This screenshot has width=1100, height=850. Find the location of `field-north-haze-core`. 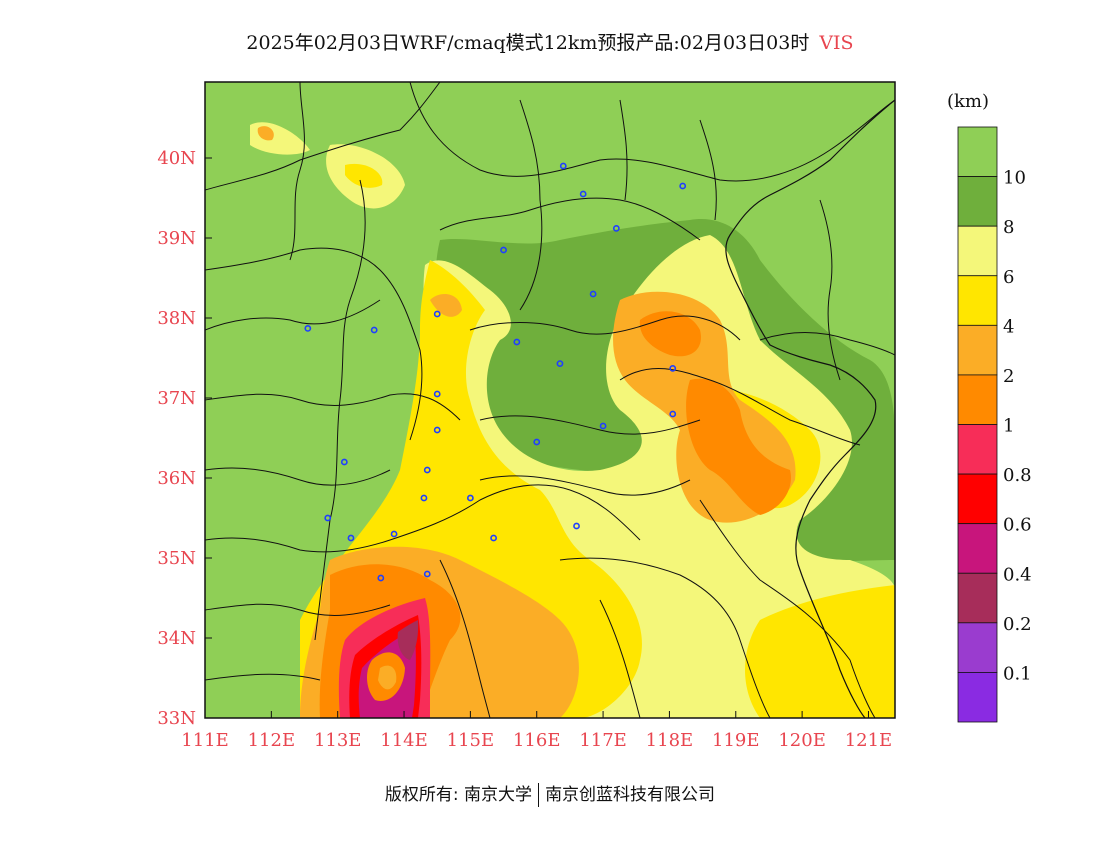

field-north-haze-core is located at coordinates (364, 175).